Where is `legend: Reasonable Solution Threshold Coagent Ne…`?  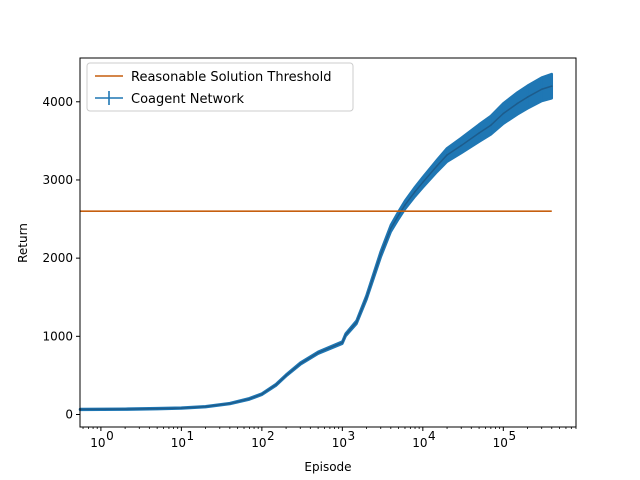 legend: Reasonable Solution Threshold Coagent Ne… is located at coordinates (220, 87).